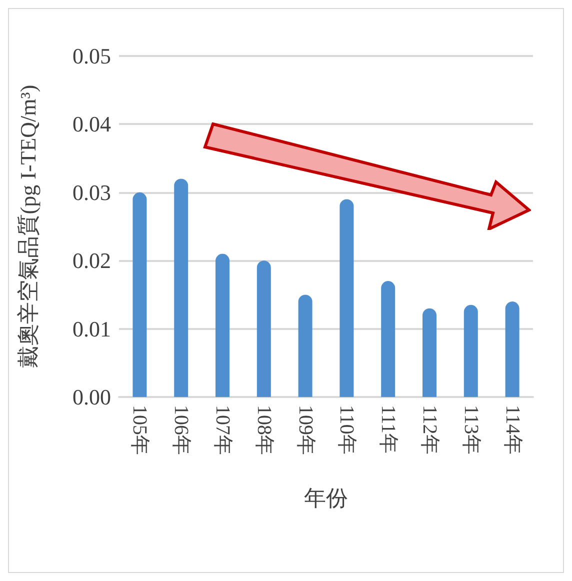  What do you see at coordinates (91, 261) in the screenshot?
I see `y-tick-label: 0.02` at bounding box center [91, 261].